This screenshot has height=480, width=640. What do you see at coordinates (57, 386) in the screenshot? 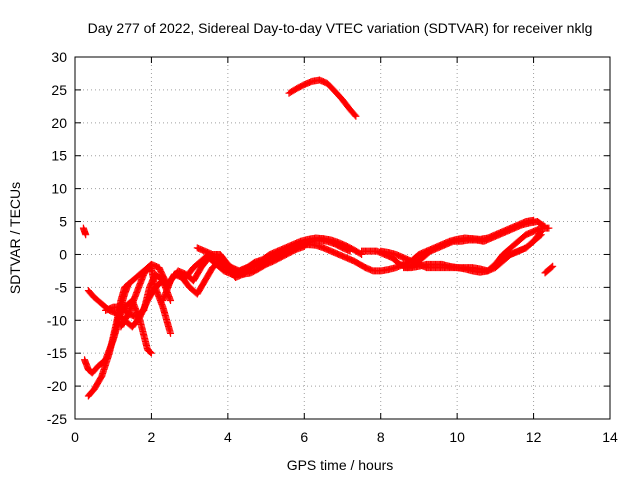
I see `y-tick-label: -20` at bounding box center [57, 386].